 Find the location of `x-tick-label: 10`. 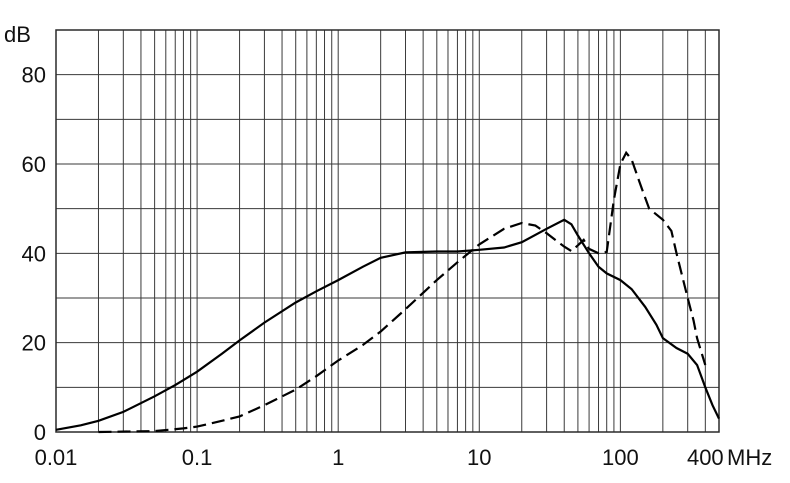

x-tick-label: 10 is located at coordinates (479, 457).